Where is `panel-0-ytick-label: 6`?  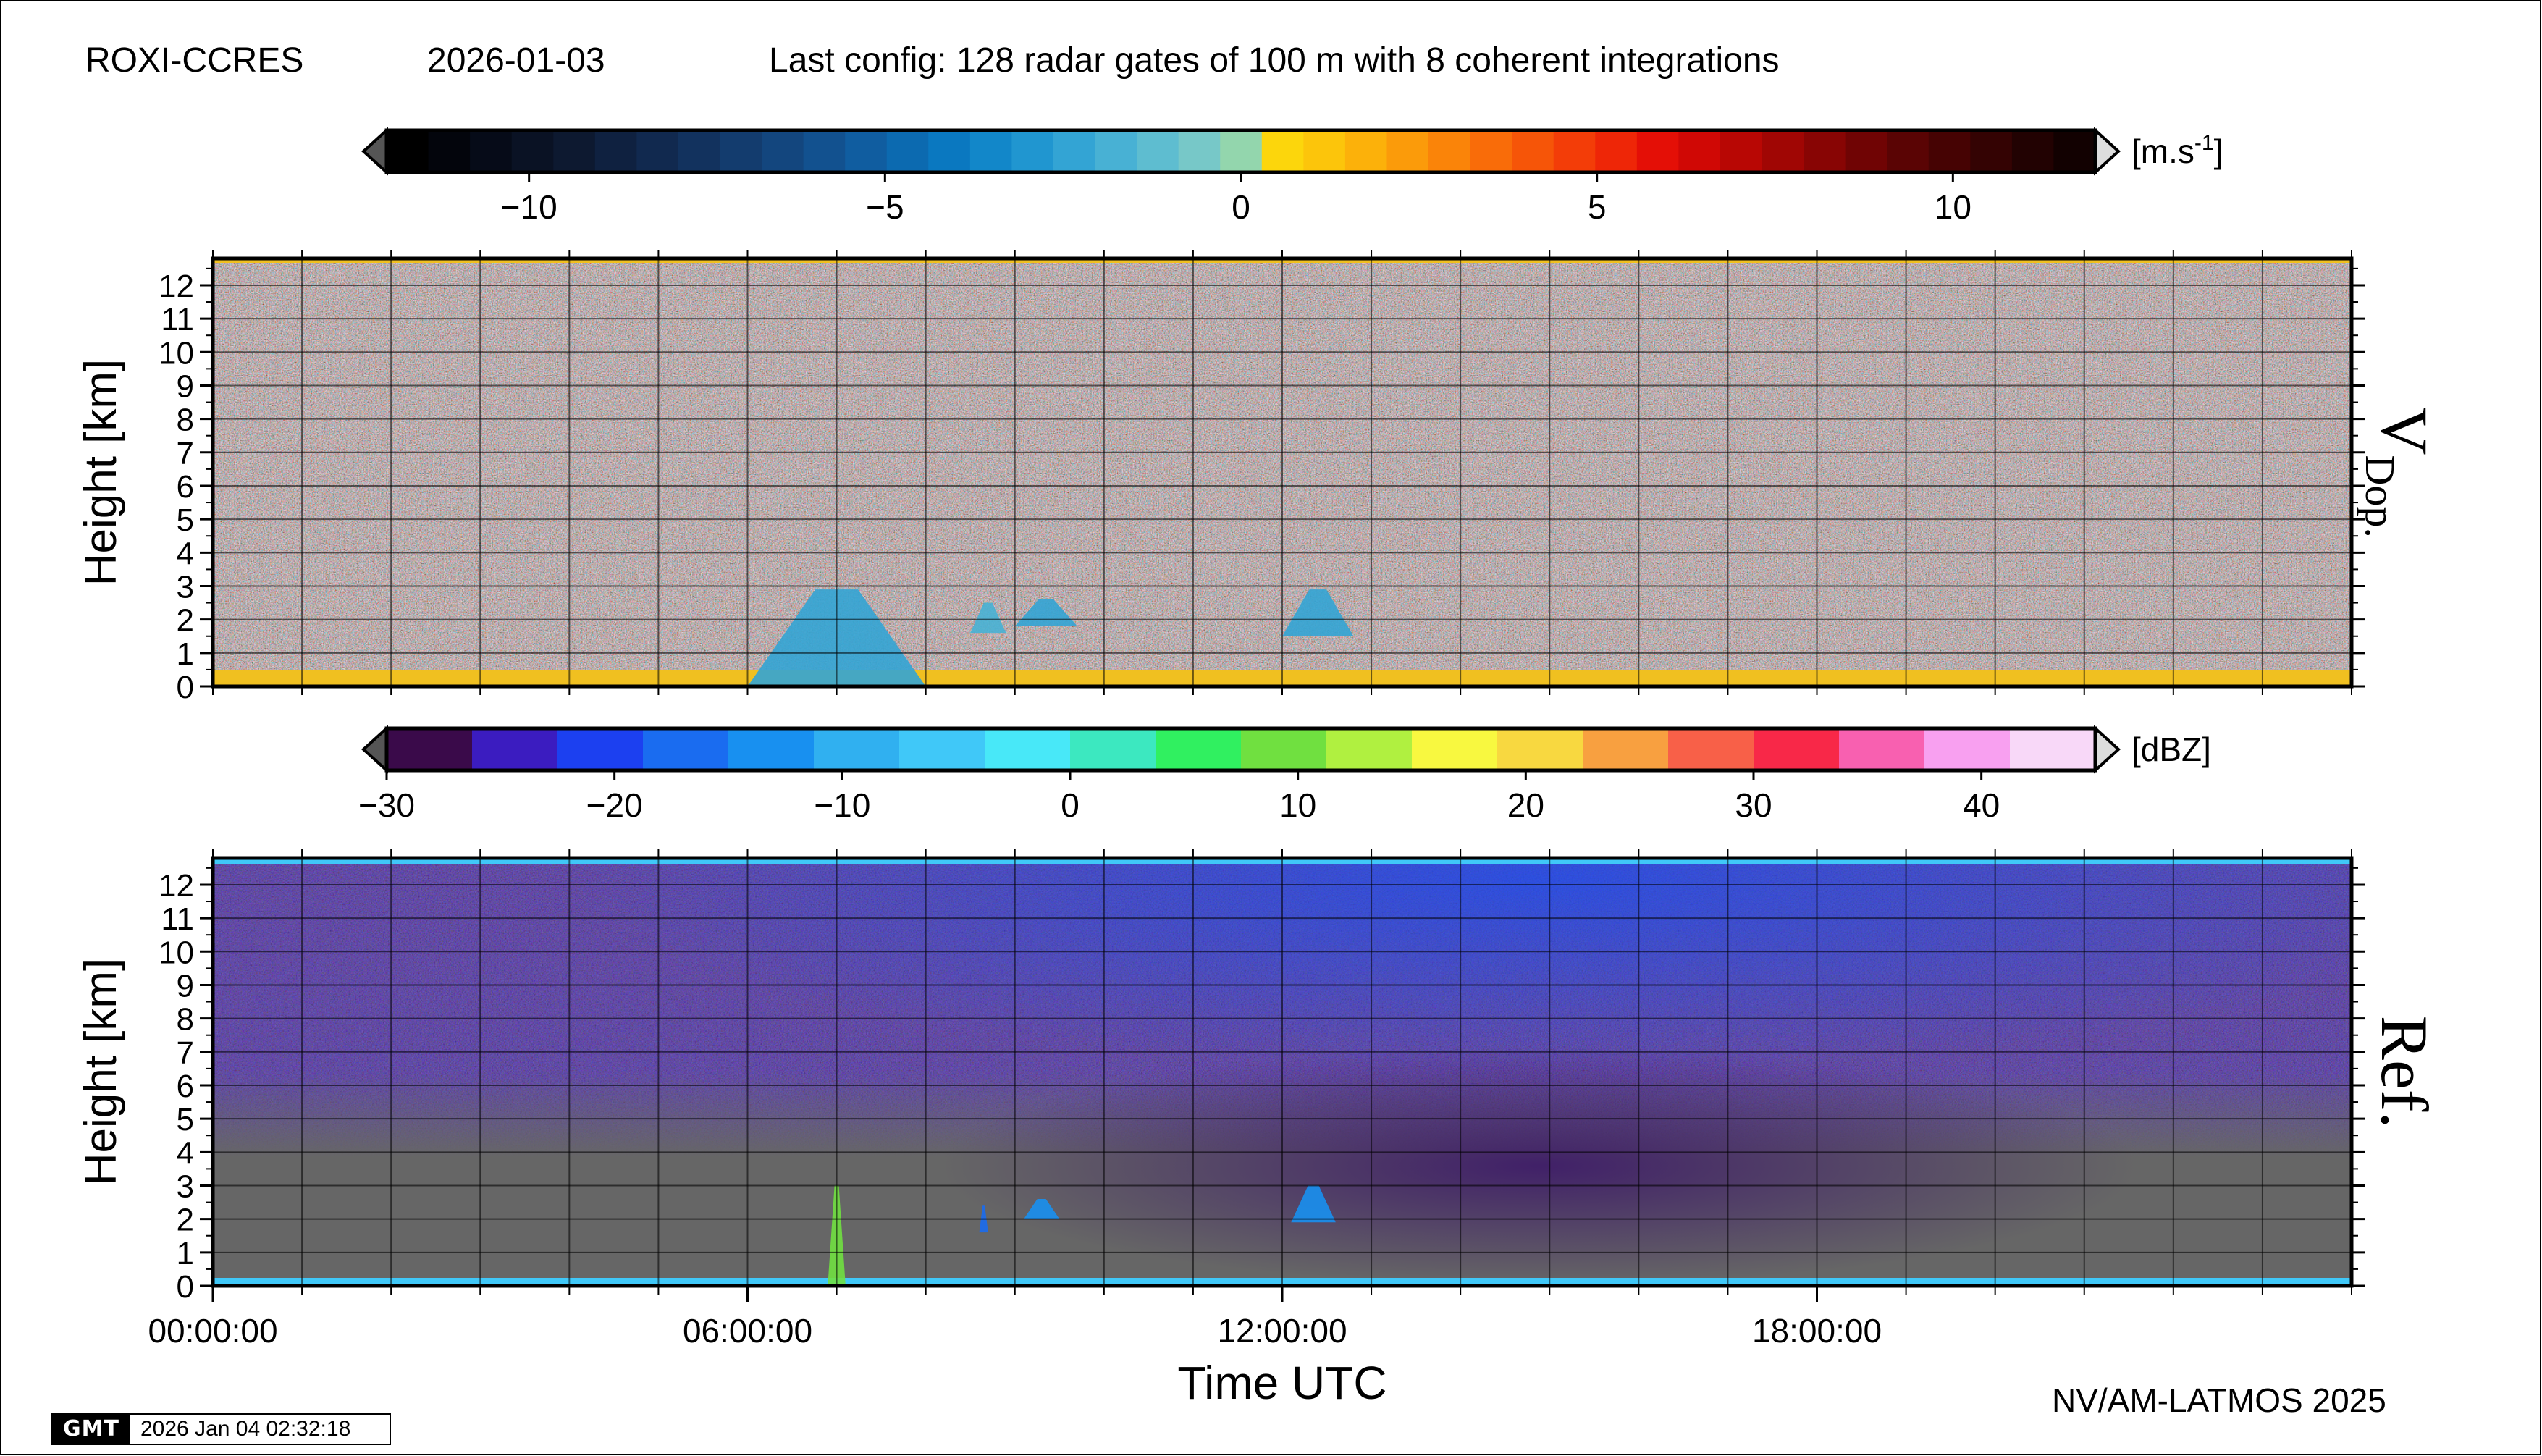
panel-0-ytick-label: 6 is located at coordinates (185, 487).